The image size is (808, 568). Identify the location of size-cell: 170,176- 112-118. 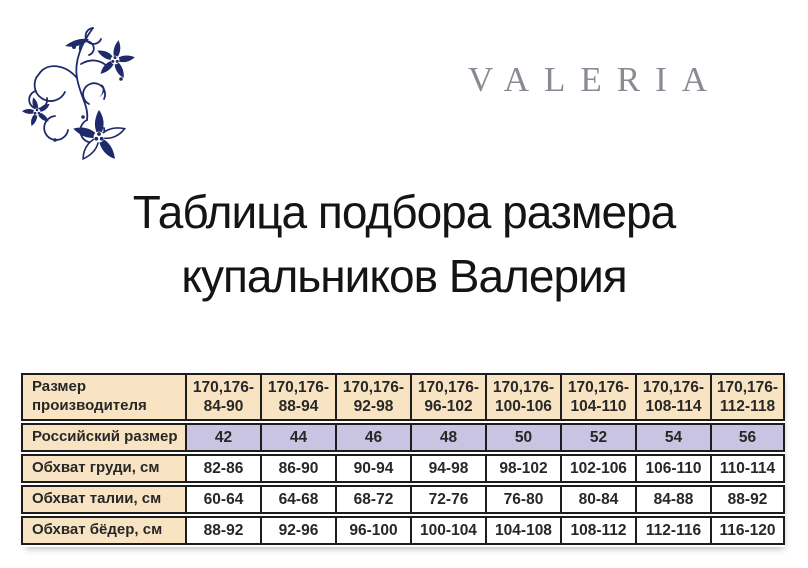
(747, 397).